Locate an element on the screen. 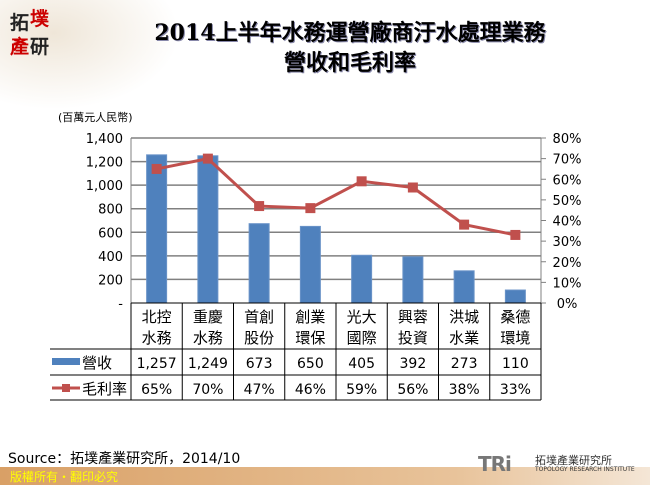 This screenshot has height=485, width=650. category-label: 國際 is located at coordinates (362, 338).